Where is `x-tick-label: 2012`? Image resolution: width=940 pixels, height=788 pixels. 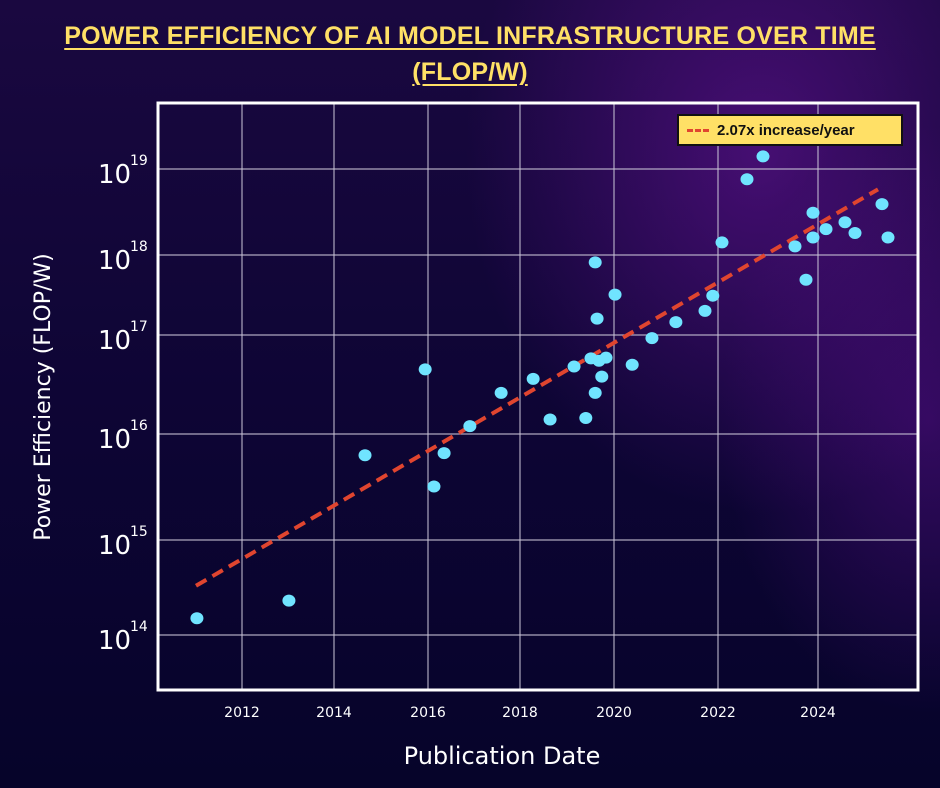 x-tick-label: 2012 is located at coordinates (242, 713).